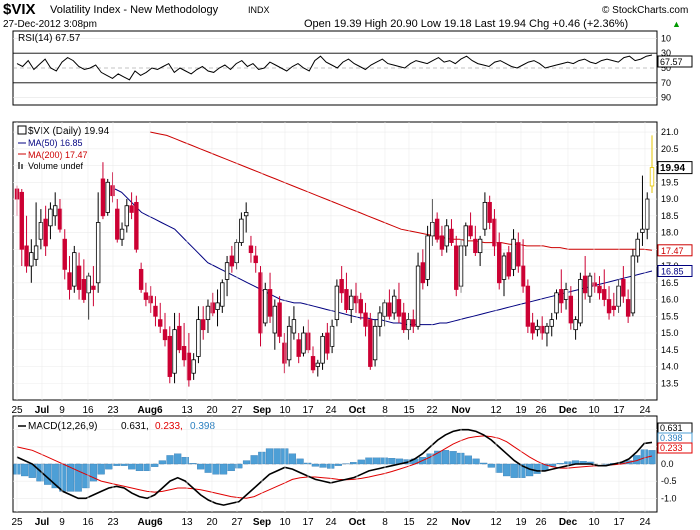 The image size is (700, 530). Describe the element at coordinates (675, 250) in the screenshot. I see `ma200-tag: 17.47` at that location.